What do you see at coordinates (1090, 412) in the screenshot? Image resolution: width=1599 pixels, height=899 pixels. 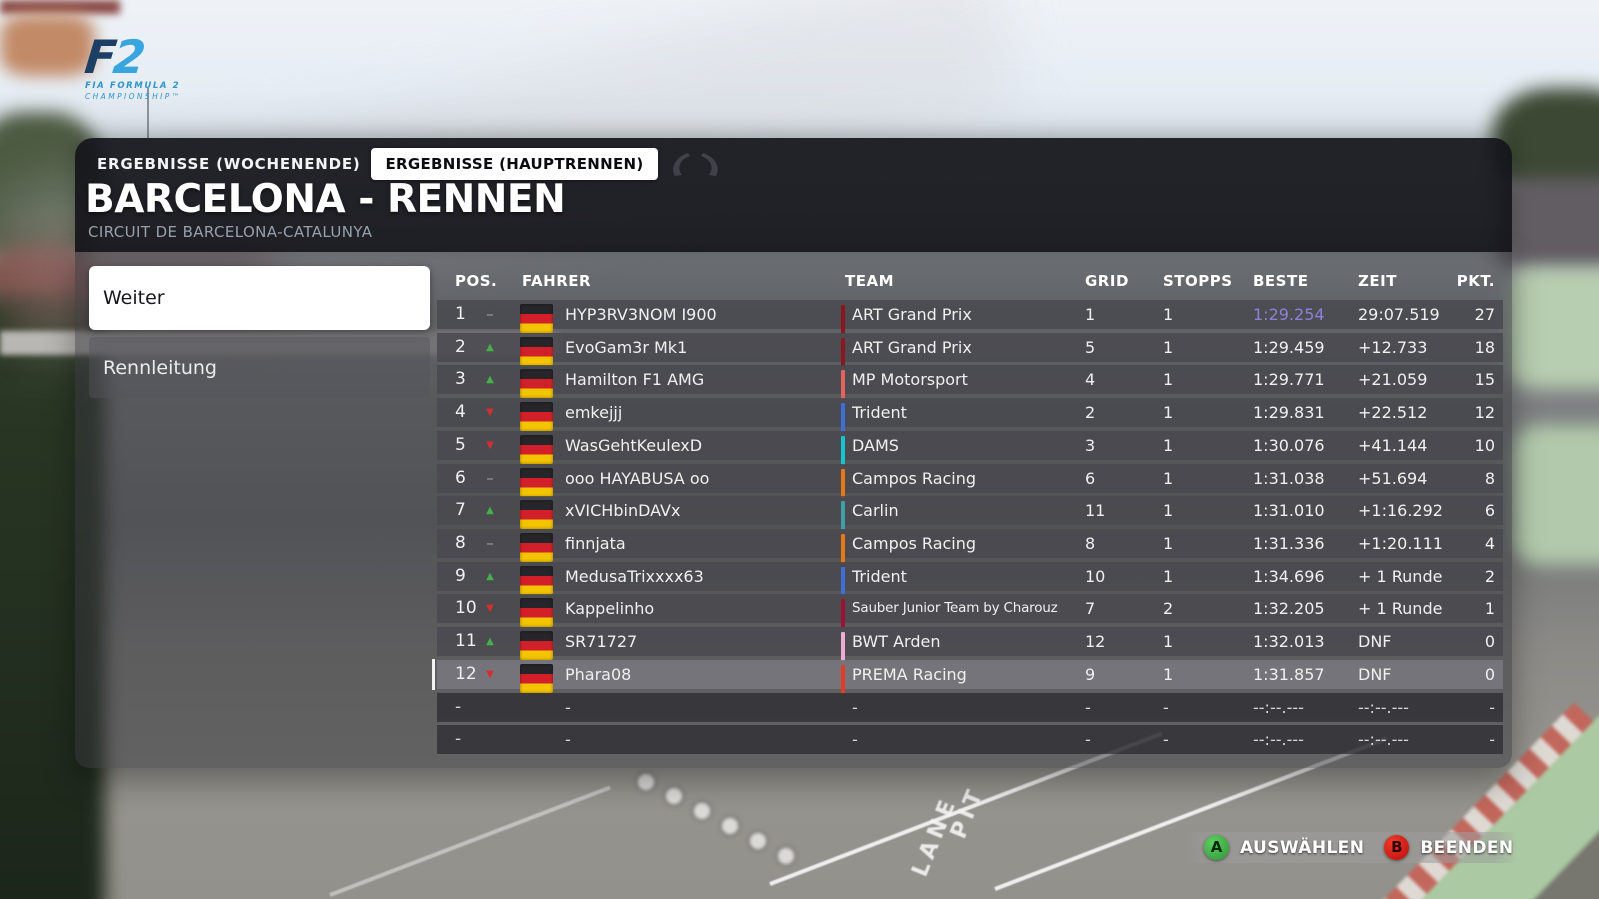 I see `grid-cell: 2` at bounding box center [1090, 412].